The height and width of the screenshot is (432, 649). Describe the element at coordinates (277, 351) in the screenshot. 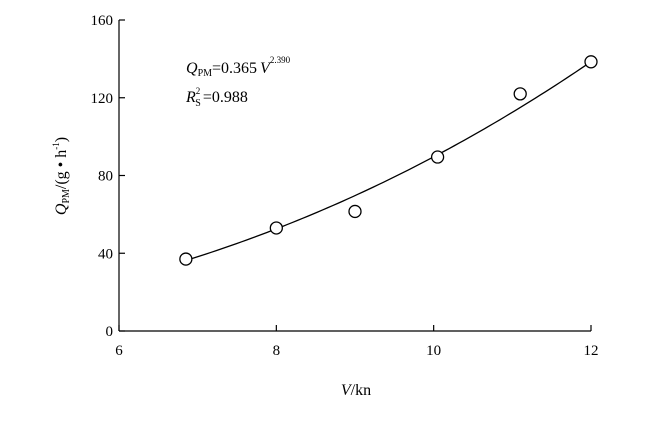

I see `x-tick-label: 8` at that location.